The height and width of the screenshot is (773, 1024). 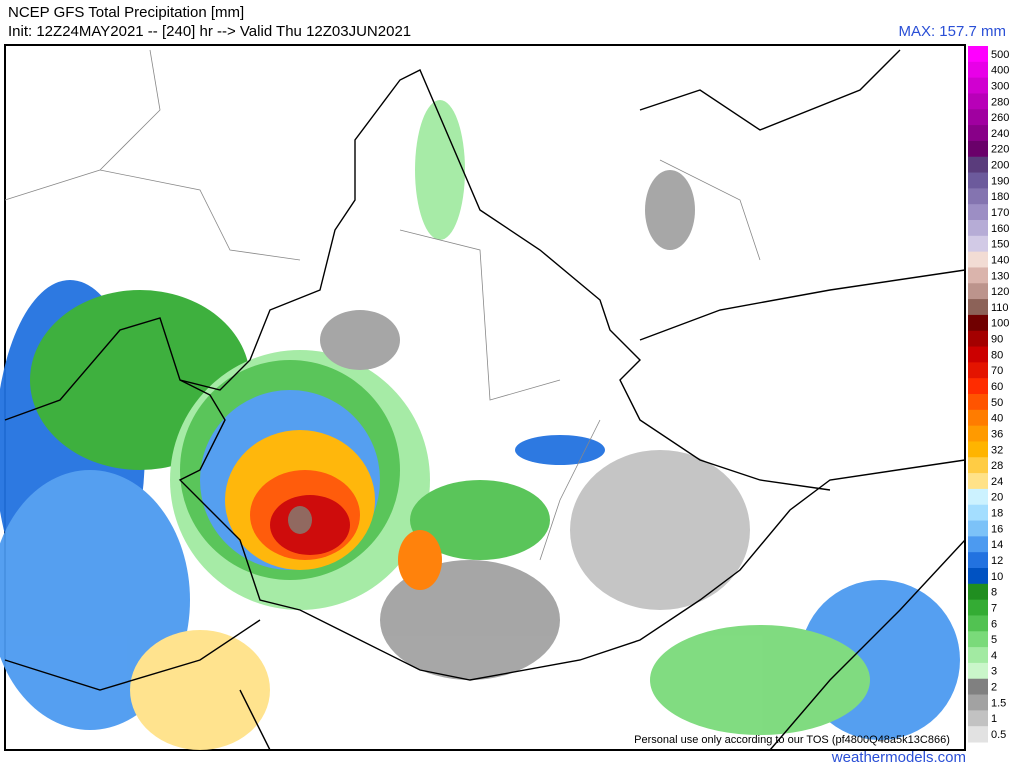 I want to click on colorbar-label: 1.5, so click(x=998, y=703).